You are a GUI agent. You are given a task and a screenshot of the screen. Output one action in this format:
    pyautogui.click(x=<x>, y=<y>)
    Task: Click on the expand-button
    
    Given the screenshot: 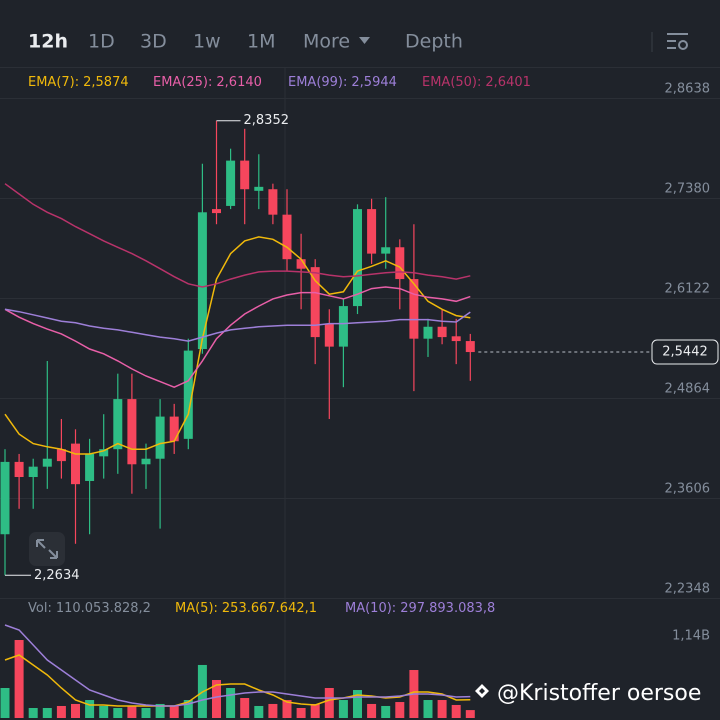 What is the action you would take?
    pyautogui.click(x=47, y=549)
    